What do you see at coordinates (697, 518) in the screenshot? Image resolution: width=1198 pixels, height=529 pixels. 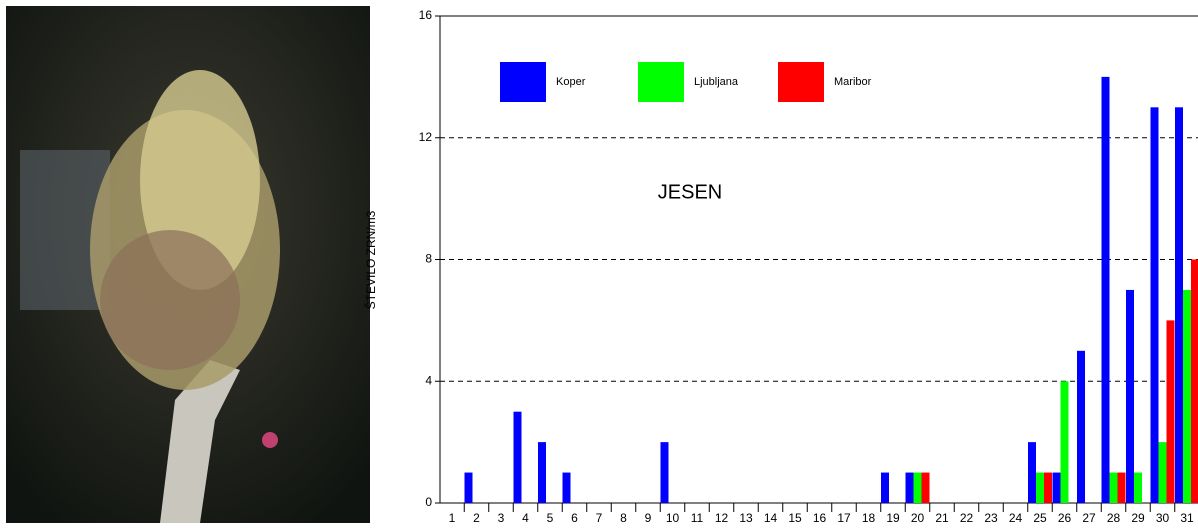 I see `x-tick-label: 11` at bounding box center [697, 518].